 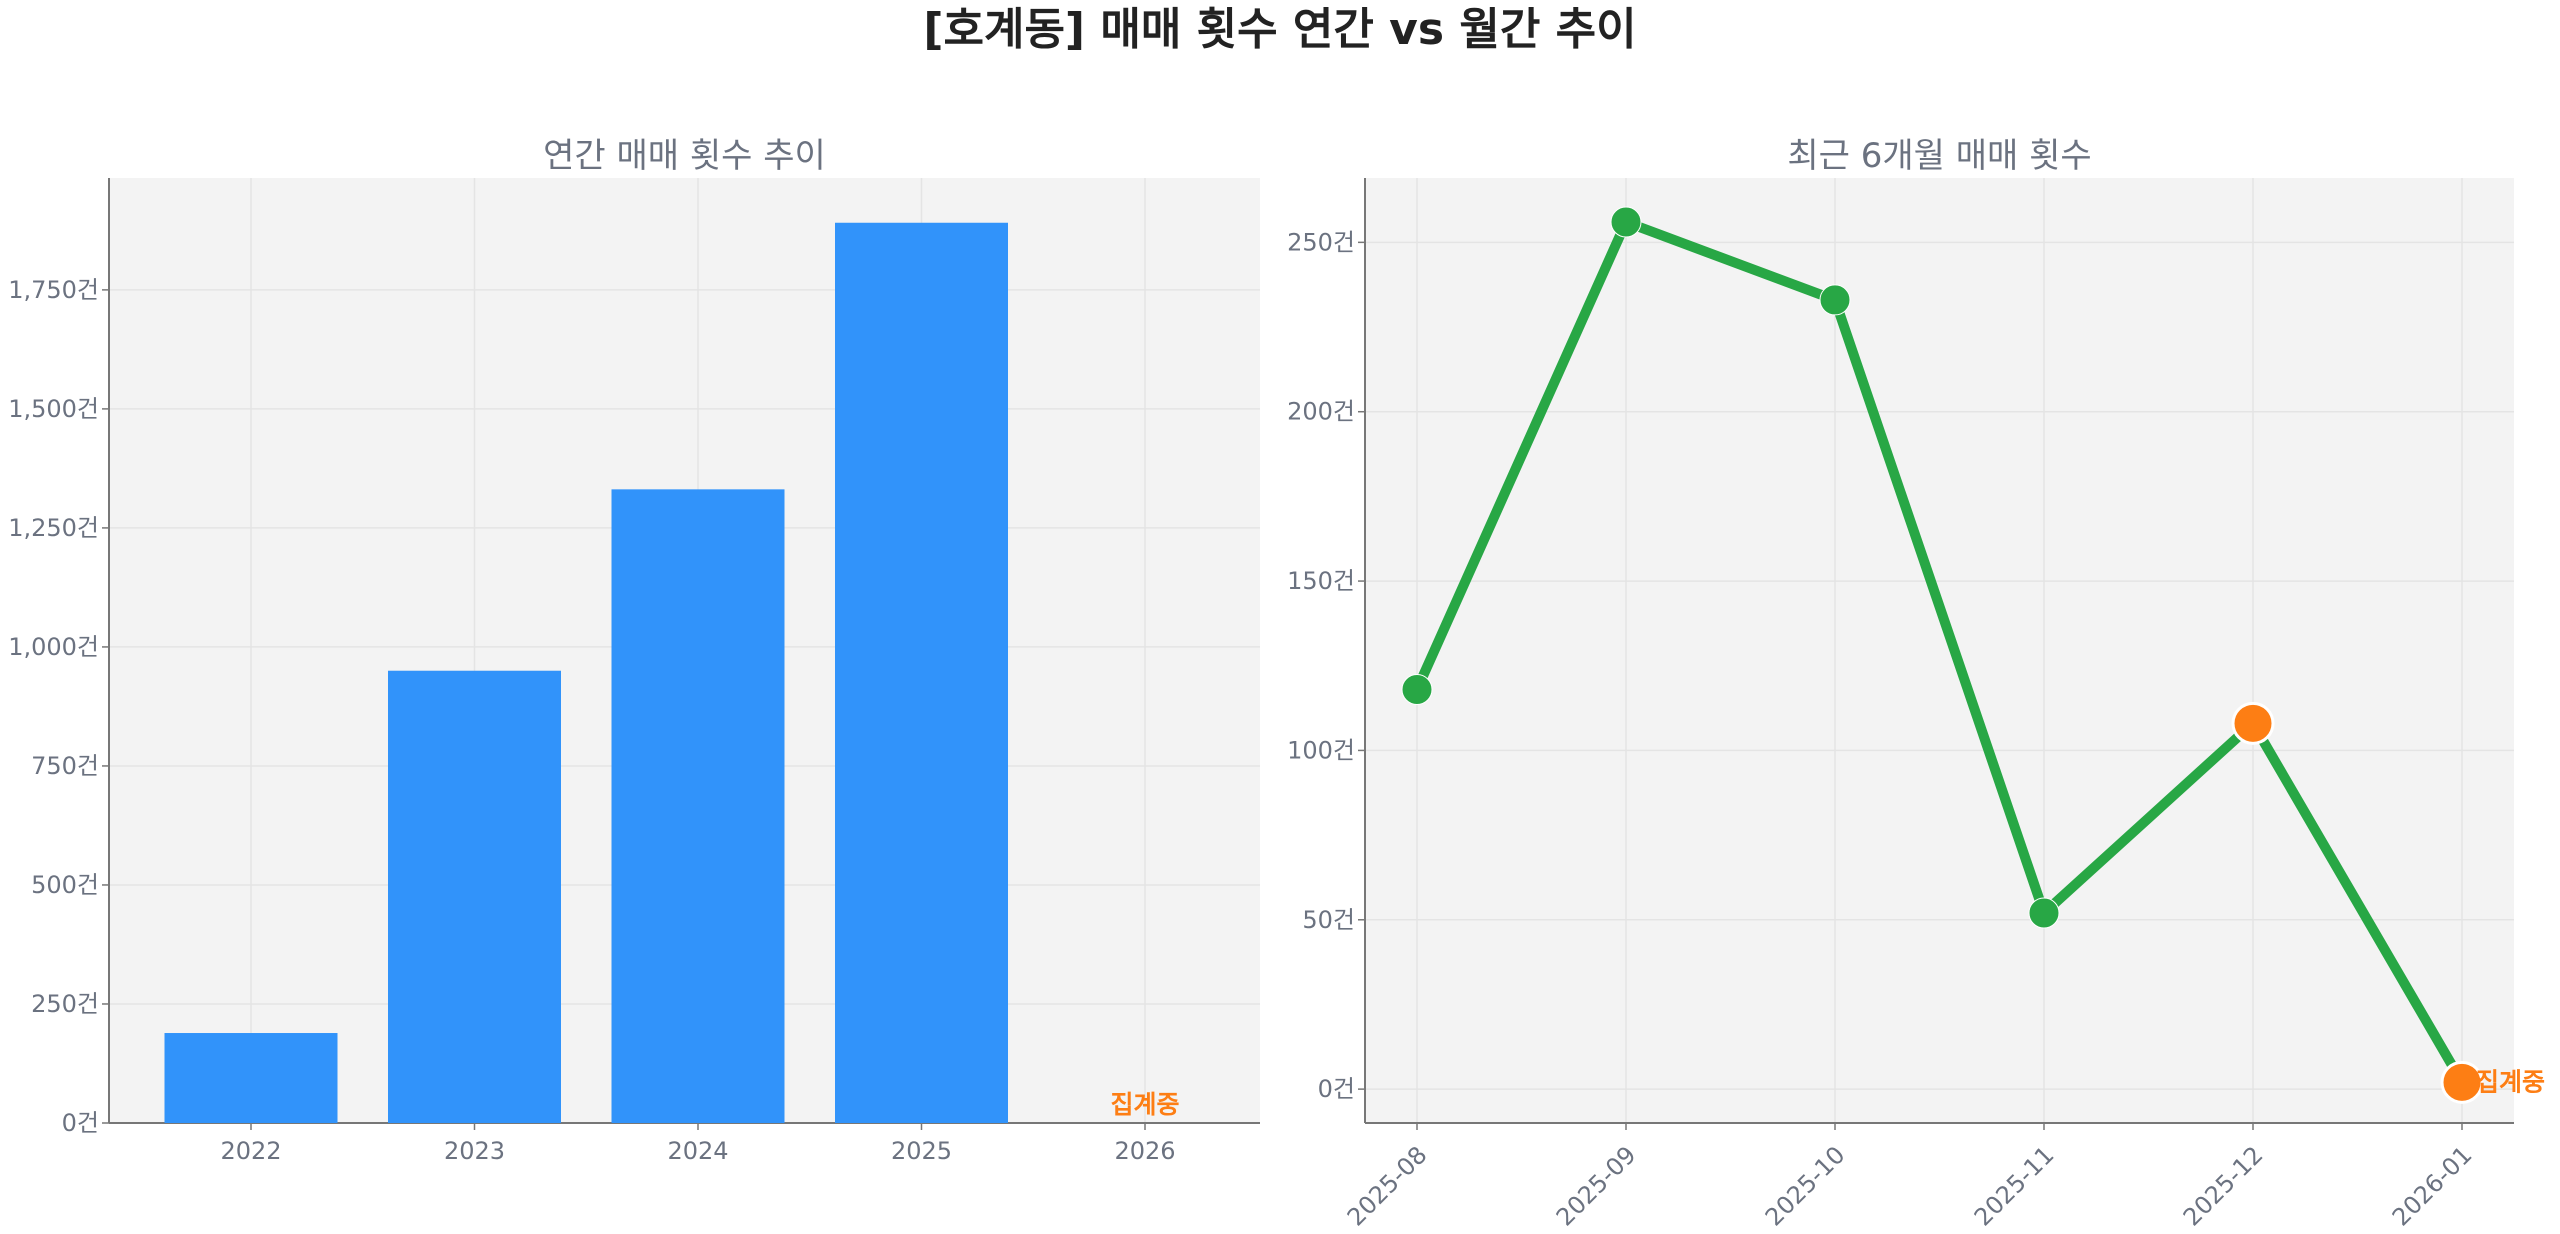 What do you see at coordinates (474, 896) in the screenshot?
I see `bar-2023` at bounding box center [474, 896].